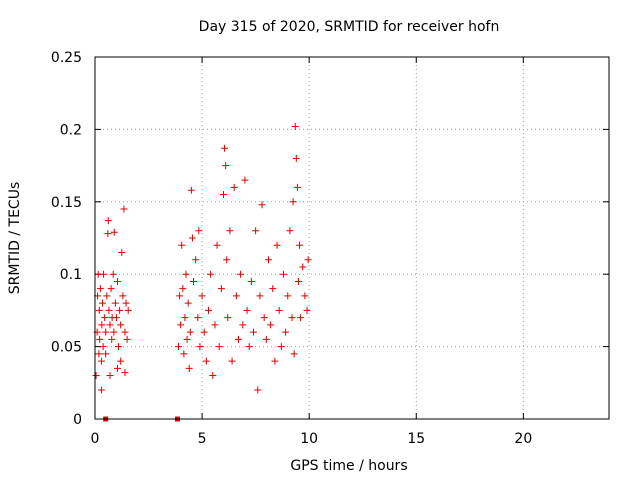  I want to click on x-tick-label: 5, so click(202, 439).